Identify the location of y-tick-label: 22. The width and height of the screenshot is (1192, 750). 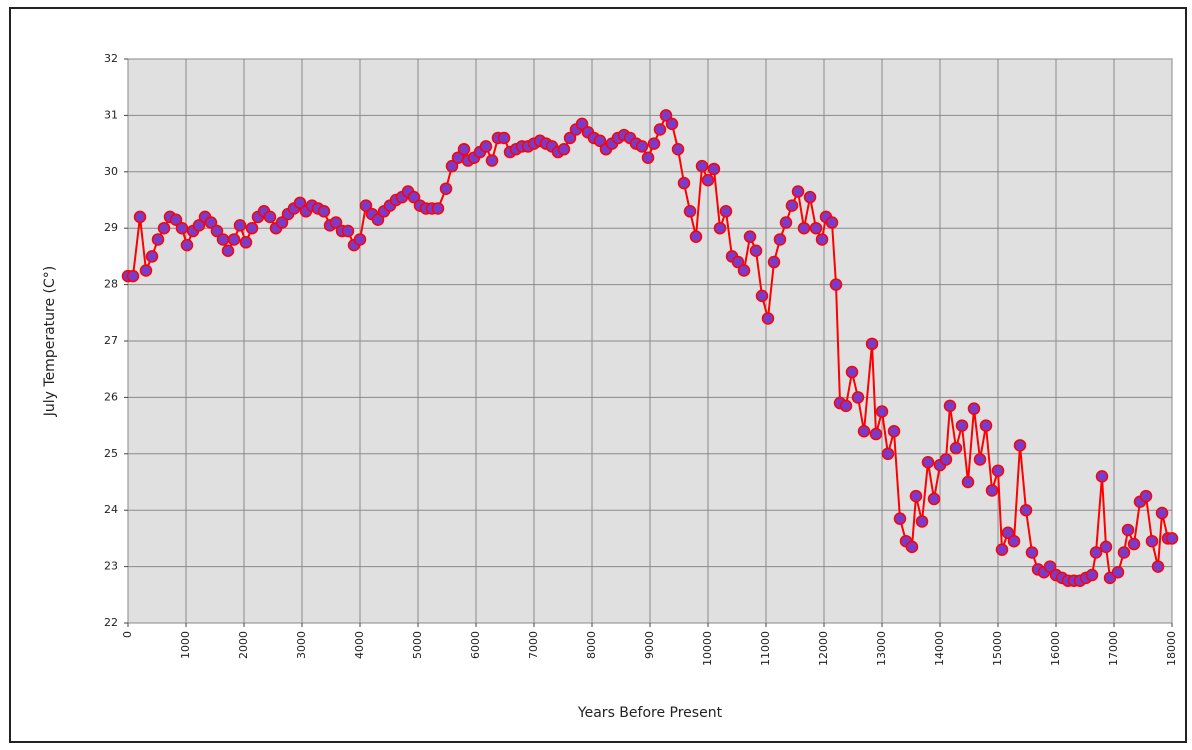
(111, 622).